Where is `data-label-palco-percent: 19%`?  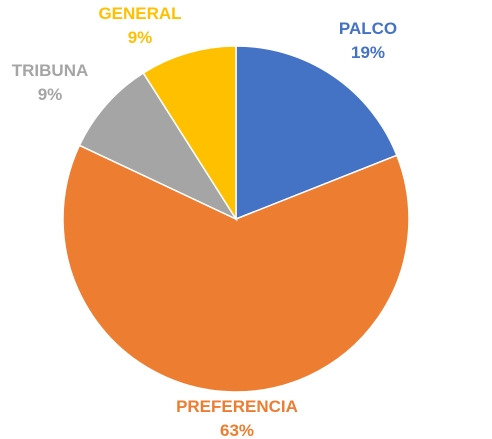
data-label-palco-percent: 19% is located at coordinates (368, 52).